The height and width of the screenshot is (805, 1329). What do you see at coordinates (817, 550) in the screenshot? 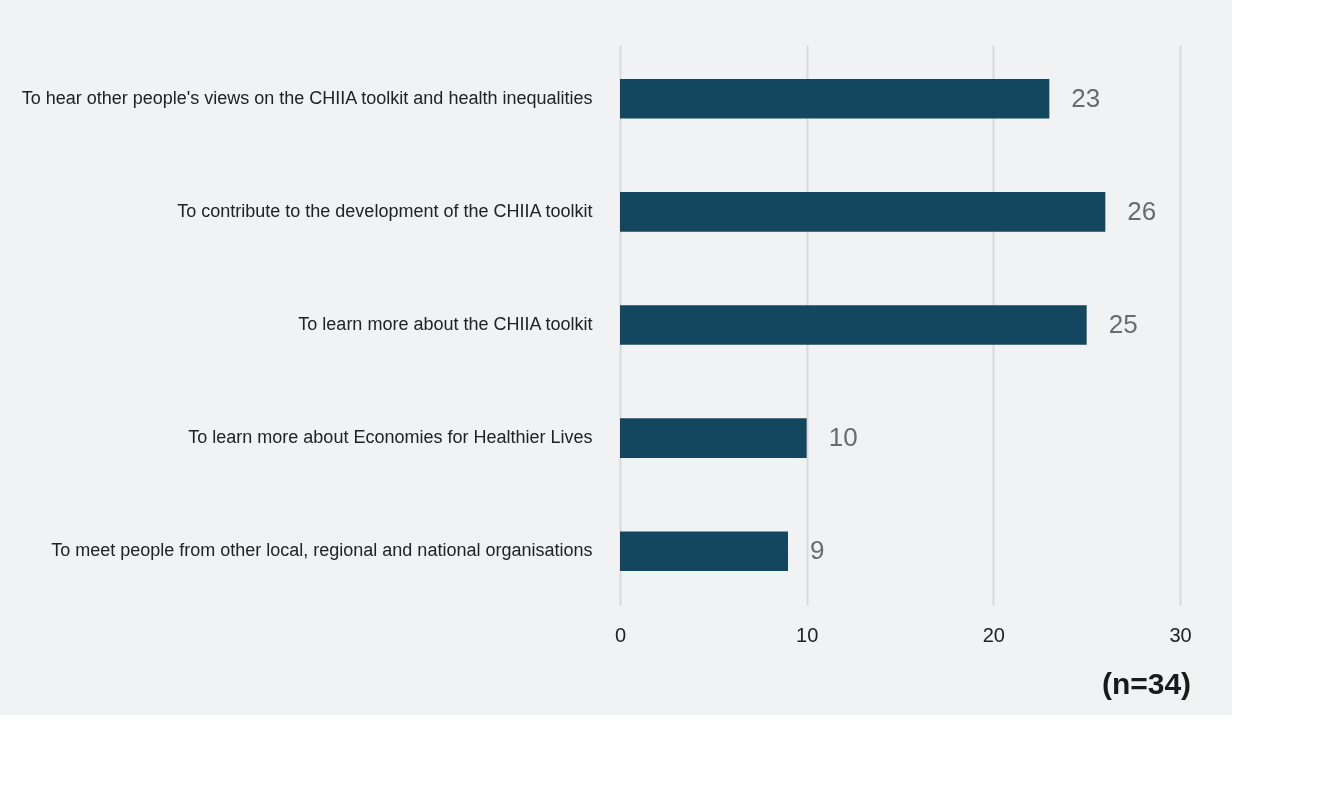
I see `data-label: 9` at bounding box center [817, 550].